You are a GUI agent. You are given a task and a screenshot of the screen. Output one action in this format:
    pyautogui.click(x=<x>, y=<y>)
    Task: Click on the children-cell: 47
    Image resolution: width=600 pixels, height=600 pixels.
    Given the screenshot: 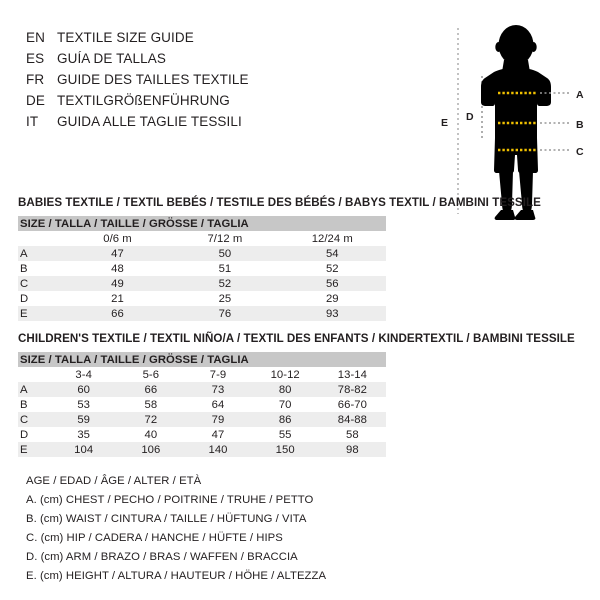 What is the action you would take?
    pyautogui.click(x=218, y=434)
    